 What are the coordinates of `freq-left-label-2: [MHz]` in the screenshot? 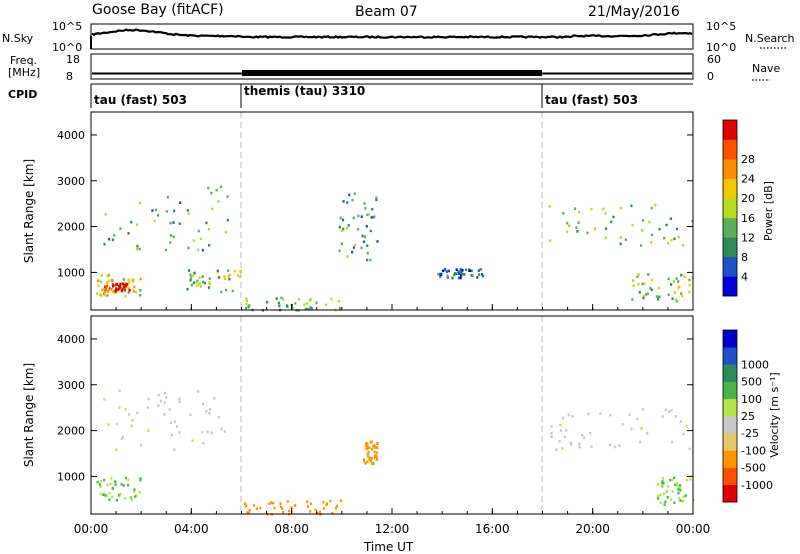 It's located at (24, 72).